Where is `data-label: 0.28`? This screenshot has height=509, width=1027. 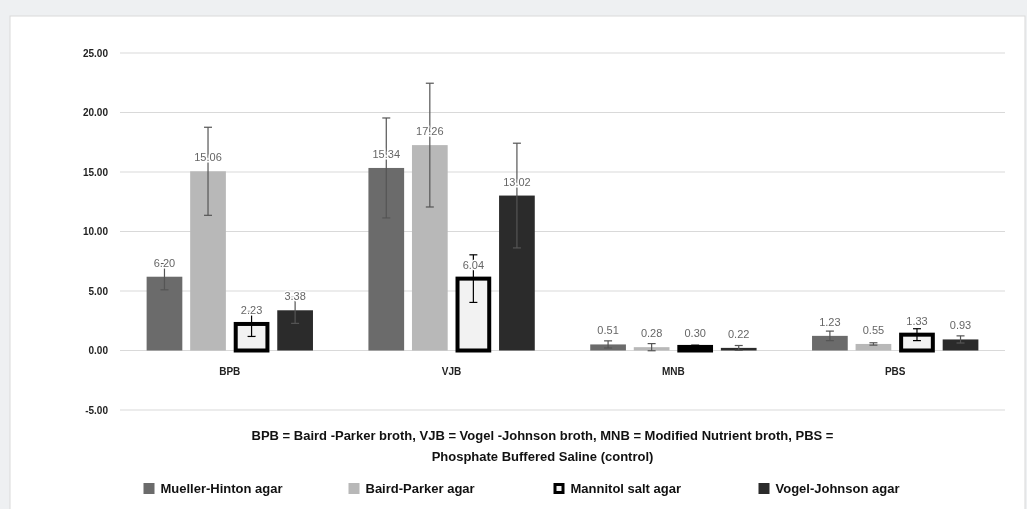 data-label: 0.28 is located at coordinates (651, 333).